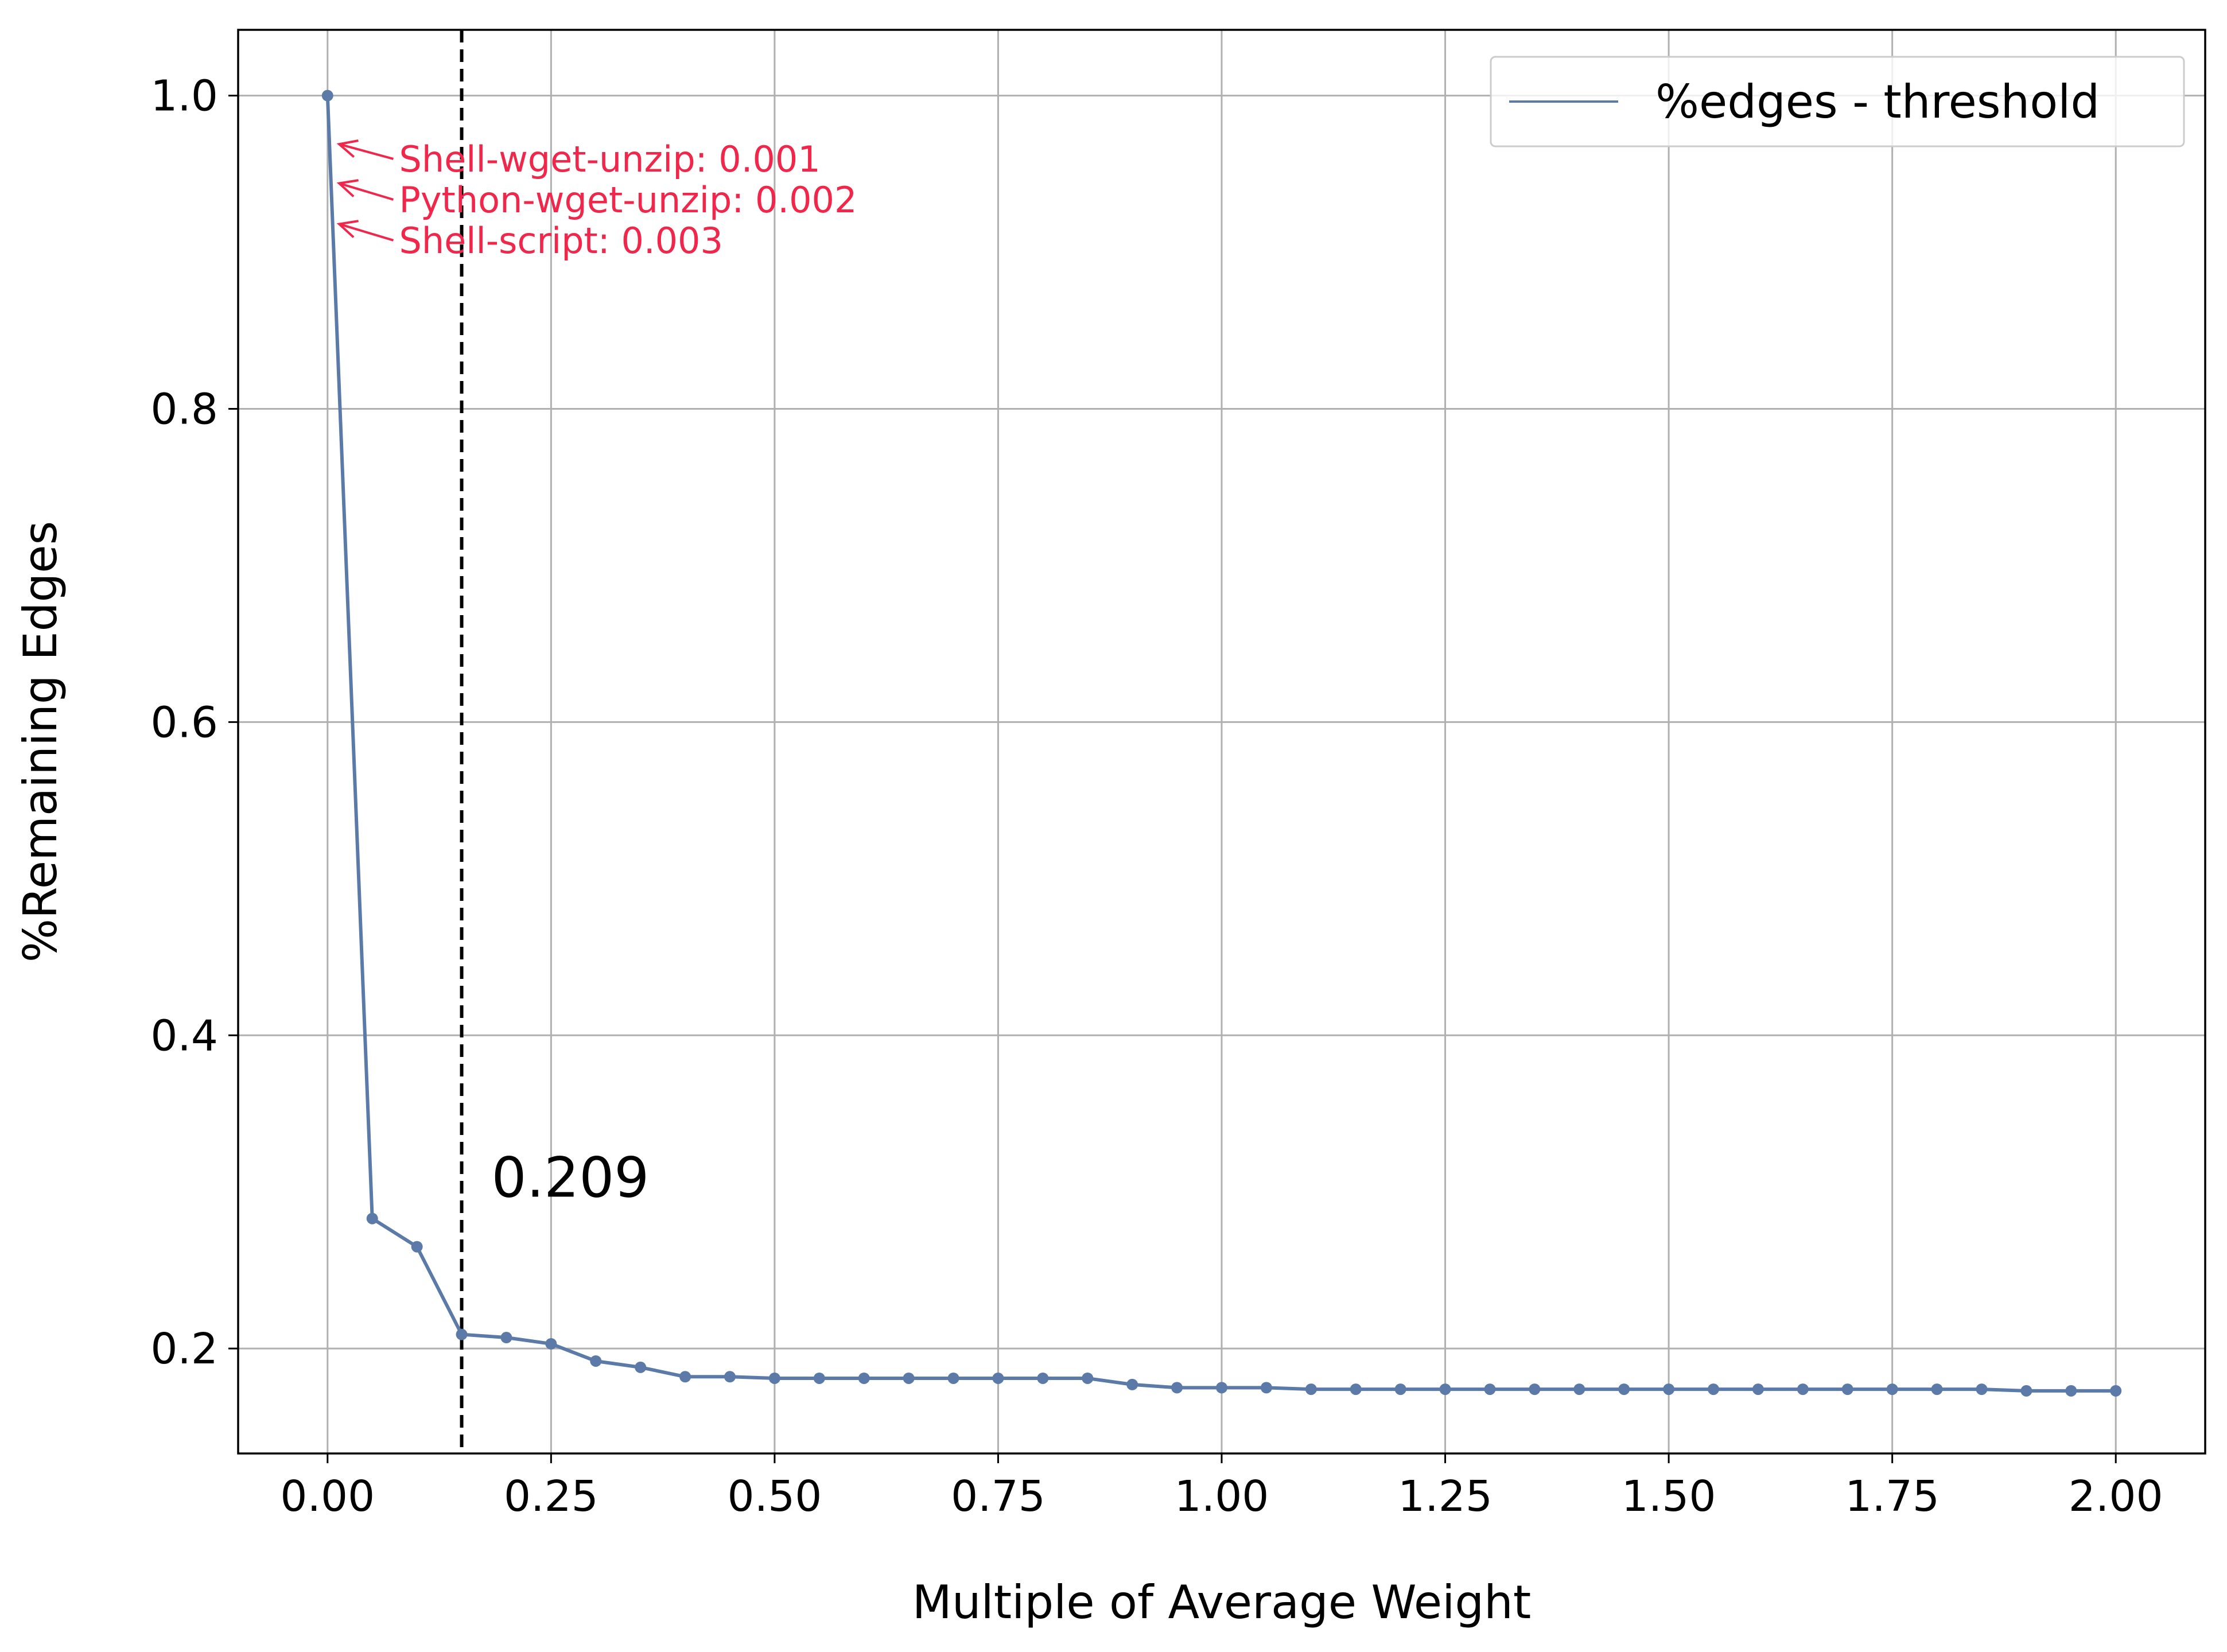 This screenshot has height=1652, width=2227. I want to click on y-tick-label: 0.4, so click(184, 1035).